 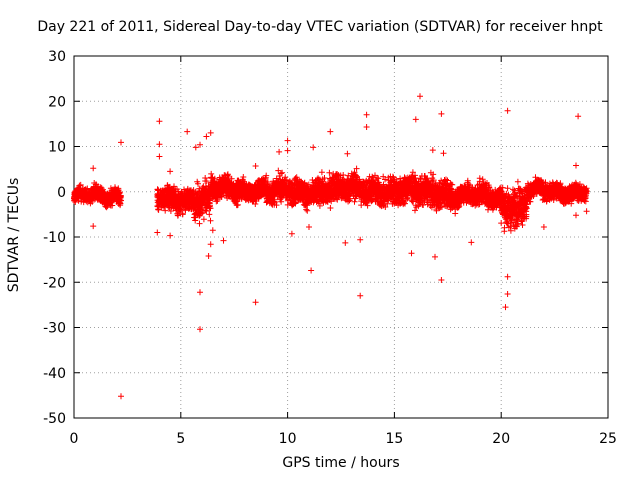 I want to click on y-tick-label: -10, so click(x=54, y=238).